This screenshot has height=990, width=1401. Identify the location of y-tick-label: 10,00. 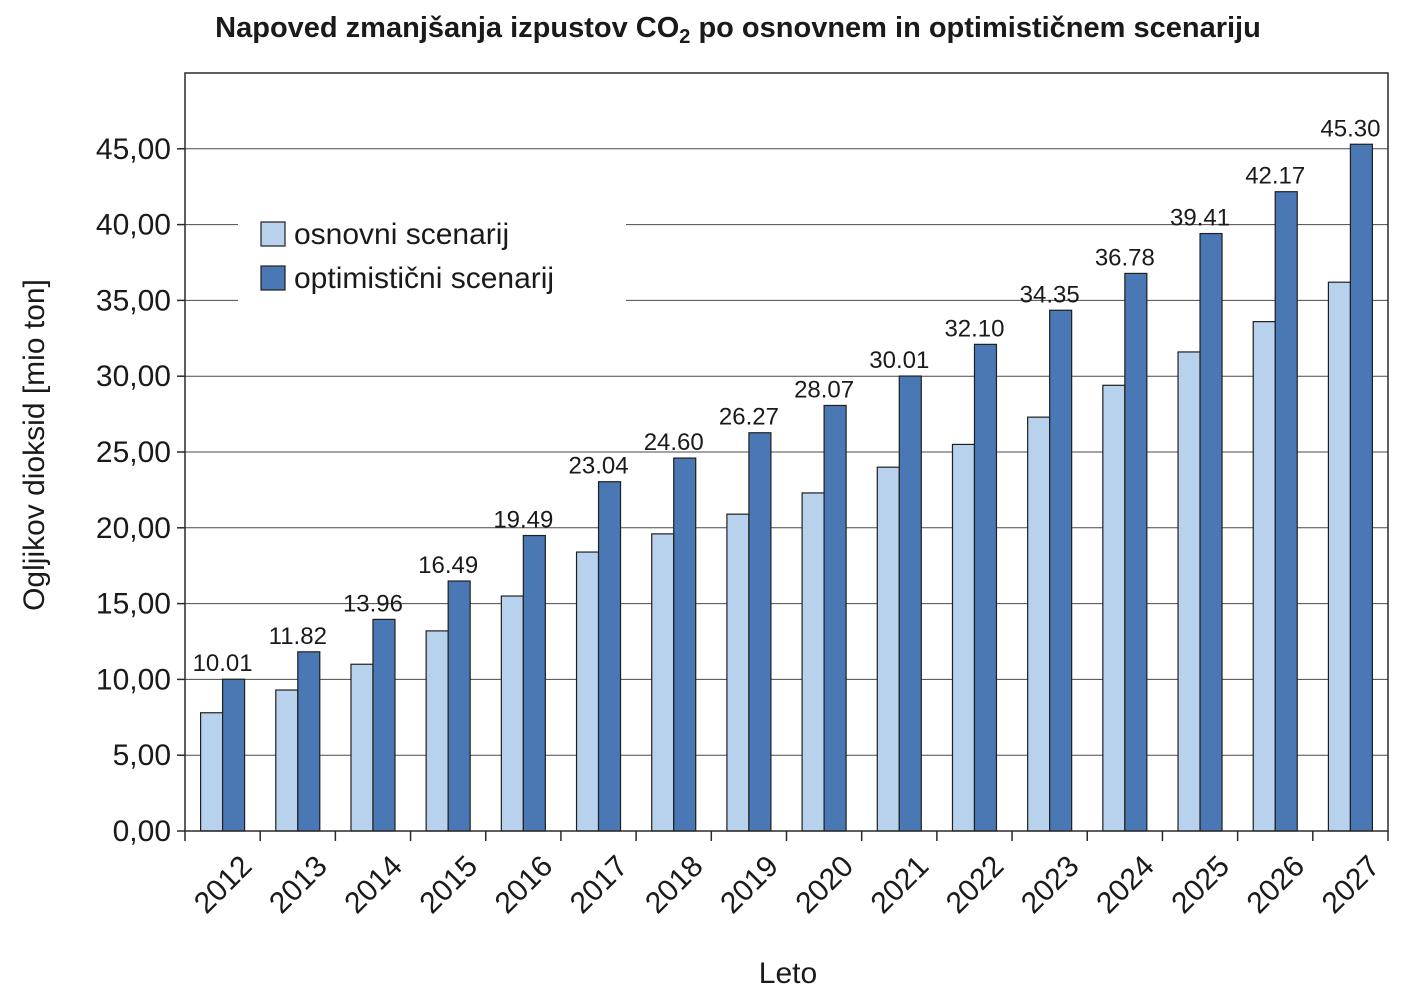
(133, 679).